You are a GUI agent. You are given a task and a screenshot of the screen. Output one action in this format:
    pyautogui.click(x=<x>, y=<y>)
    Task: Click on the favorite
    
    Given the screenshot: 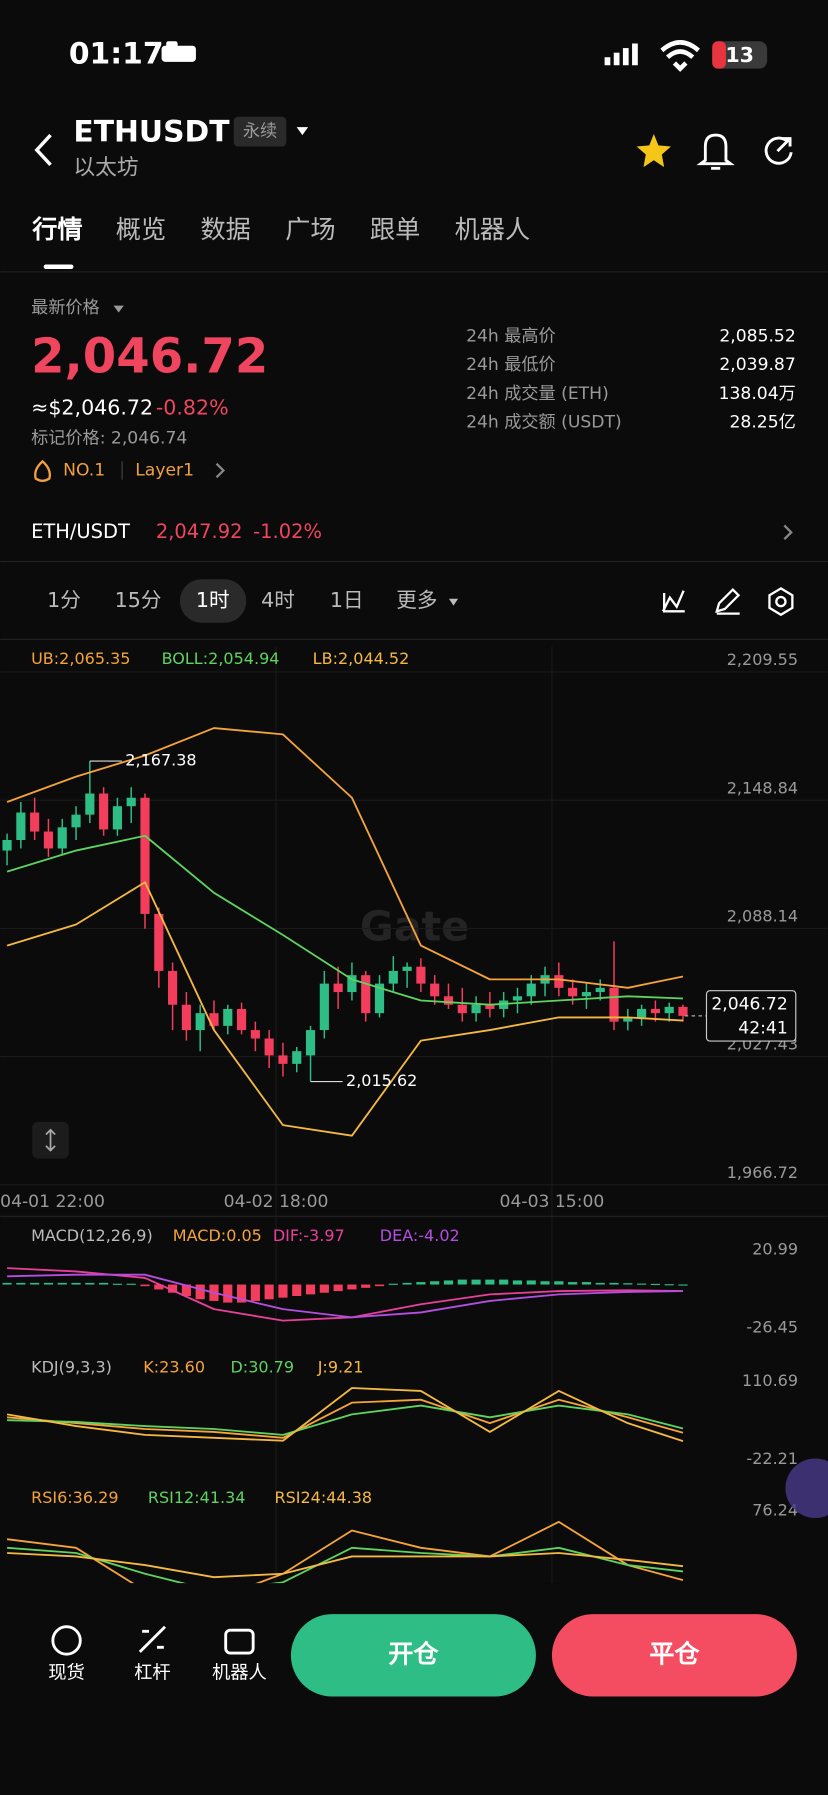 What is the action you would take?
    pyautogui.click(x=654, y=150)
    